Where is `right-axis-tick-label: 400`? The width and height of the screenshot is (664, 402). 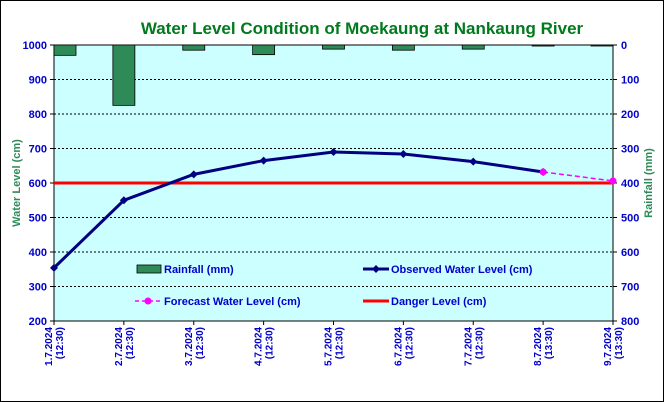 right-axis-tick-label: 400 is located at coordinates (630, 184).